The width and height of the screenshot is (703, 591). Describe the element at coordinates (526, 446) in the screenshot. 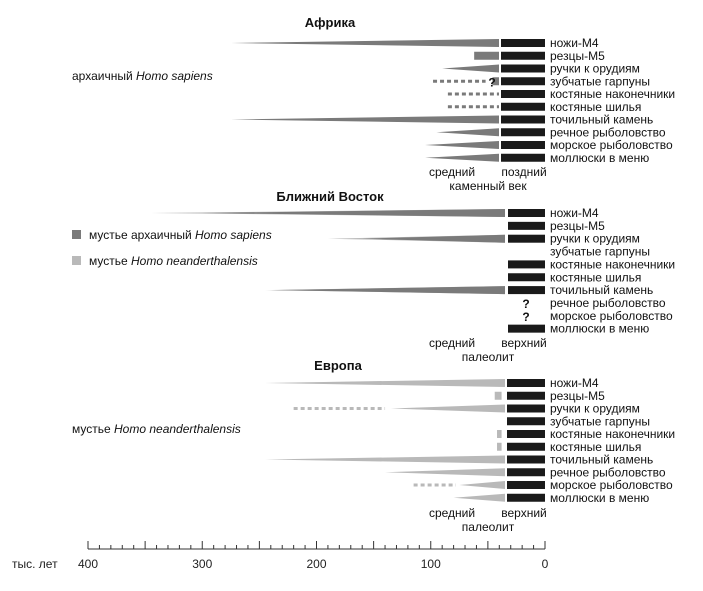

I see `europe-trait-5-black-block` at that location.